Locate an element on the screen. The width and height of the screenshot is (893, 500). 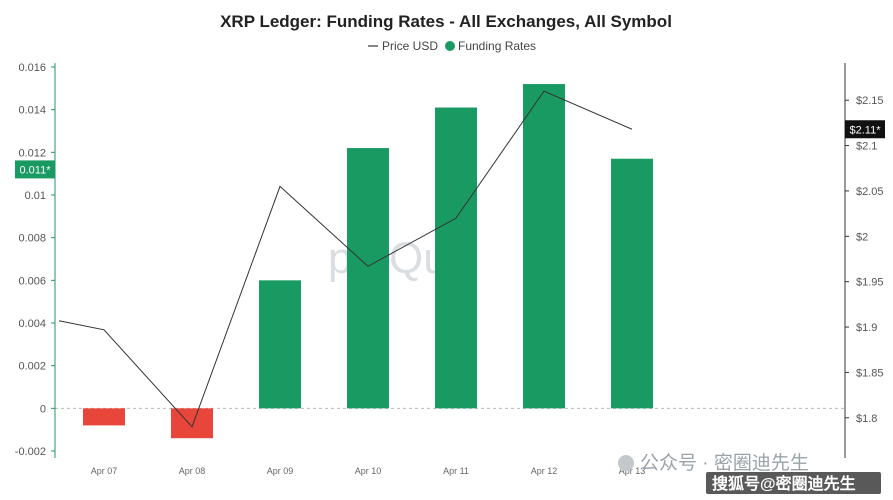
y-right-tick-label: $2 is located at coordinates (862, 237).